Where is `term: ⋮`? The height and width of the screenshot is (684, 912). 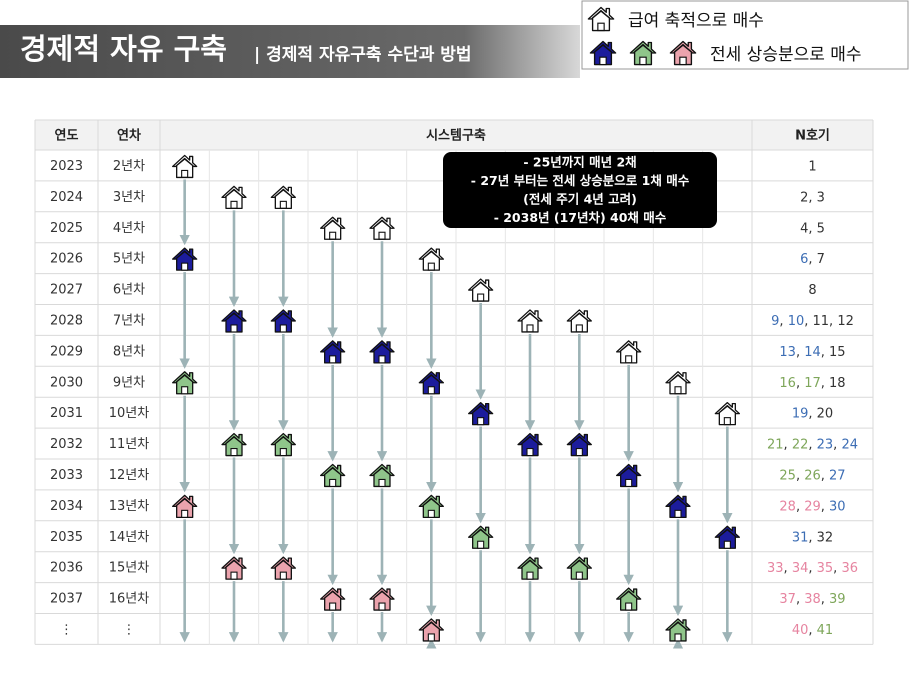
term: ⋮ is located at coordinates (129, 629).